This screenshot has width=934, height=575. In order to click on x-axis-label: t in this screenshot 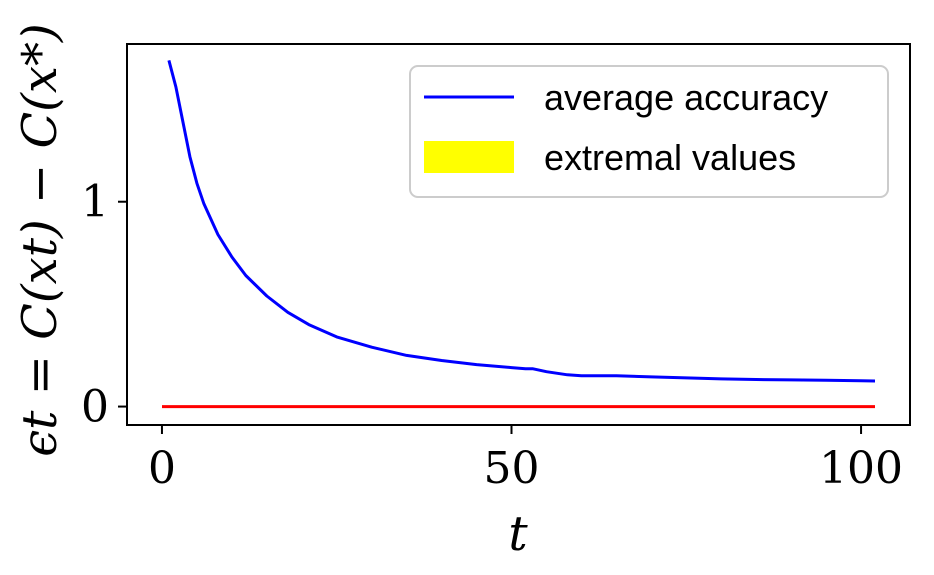, I will do `click(518, 534)`.